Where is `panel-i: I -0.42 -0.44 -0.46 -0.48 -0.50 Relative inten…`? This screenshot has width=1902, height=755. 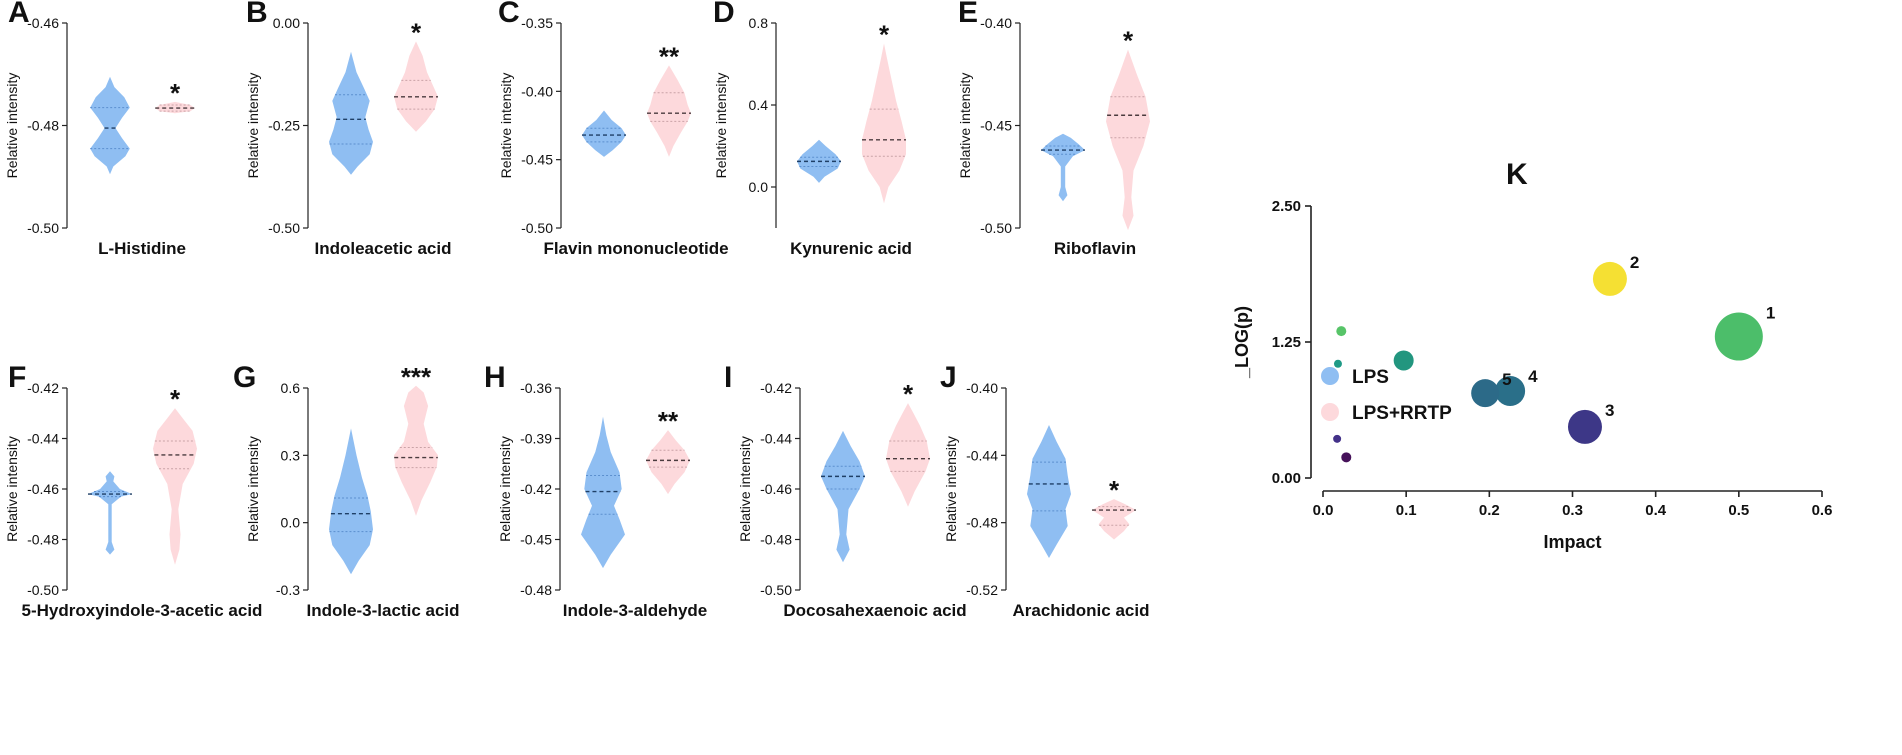 panel-i: I -0.42 -0.44 -0.46 -0.48 -0.50 Relative inten… is located at coordinates (845, 490).